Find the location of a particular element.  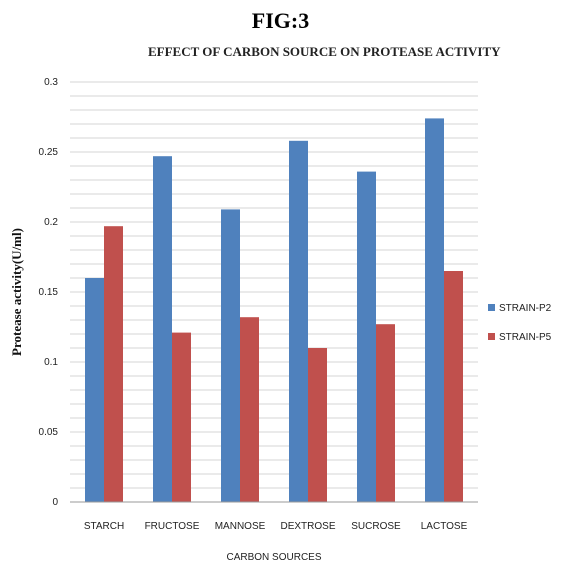

x-category-label: STARCH is located at coordinates (104, 526).